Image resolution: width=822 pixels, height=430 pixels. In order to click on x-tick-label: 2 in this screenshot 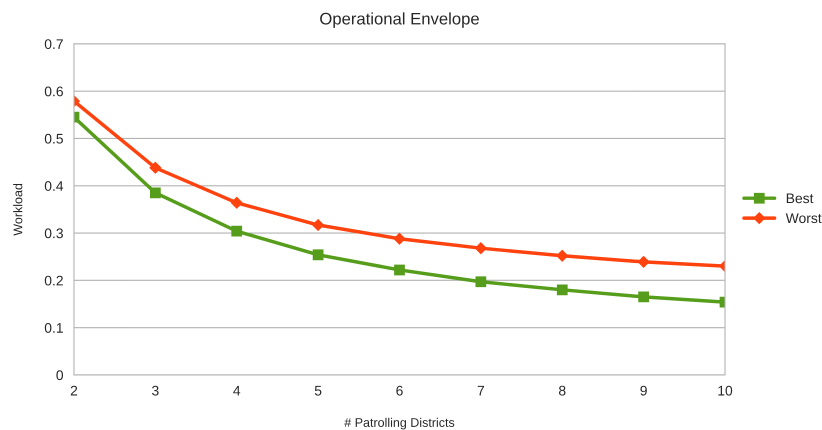, I will do `click(74, 391)`.